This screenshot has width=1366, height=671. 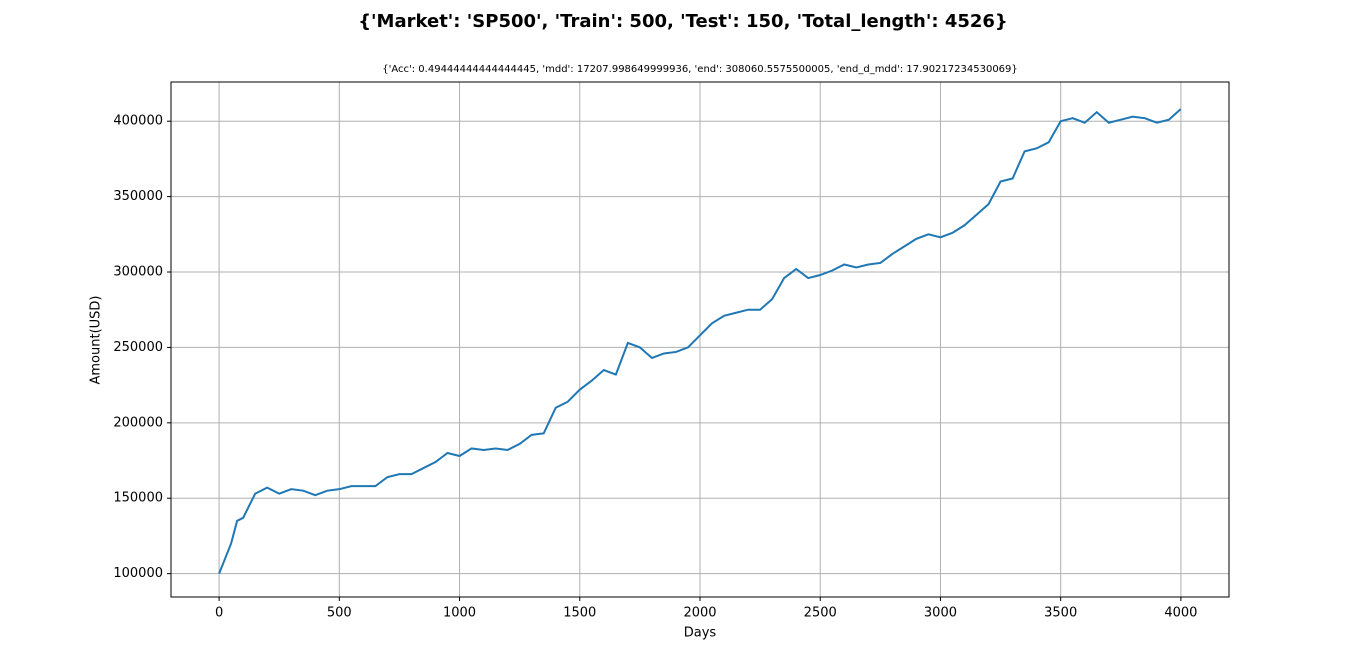 What do you see at coordinates (459, 613) in the screenshot?
I see `x-tick-label: 1000` at bounding box center [459, 613].